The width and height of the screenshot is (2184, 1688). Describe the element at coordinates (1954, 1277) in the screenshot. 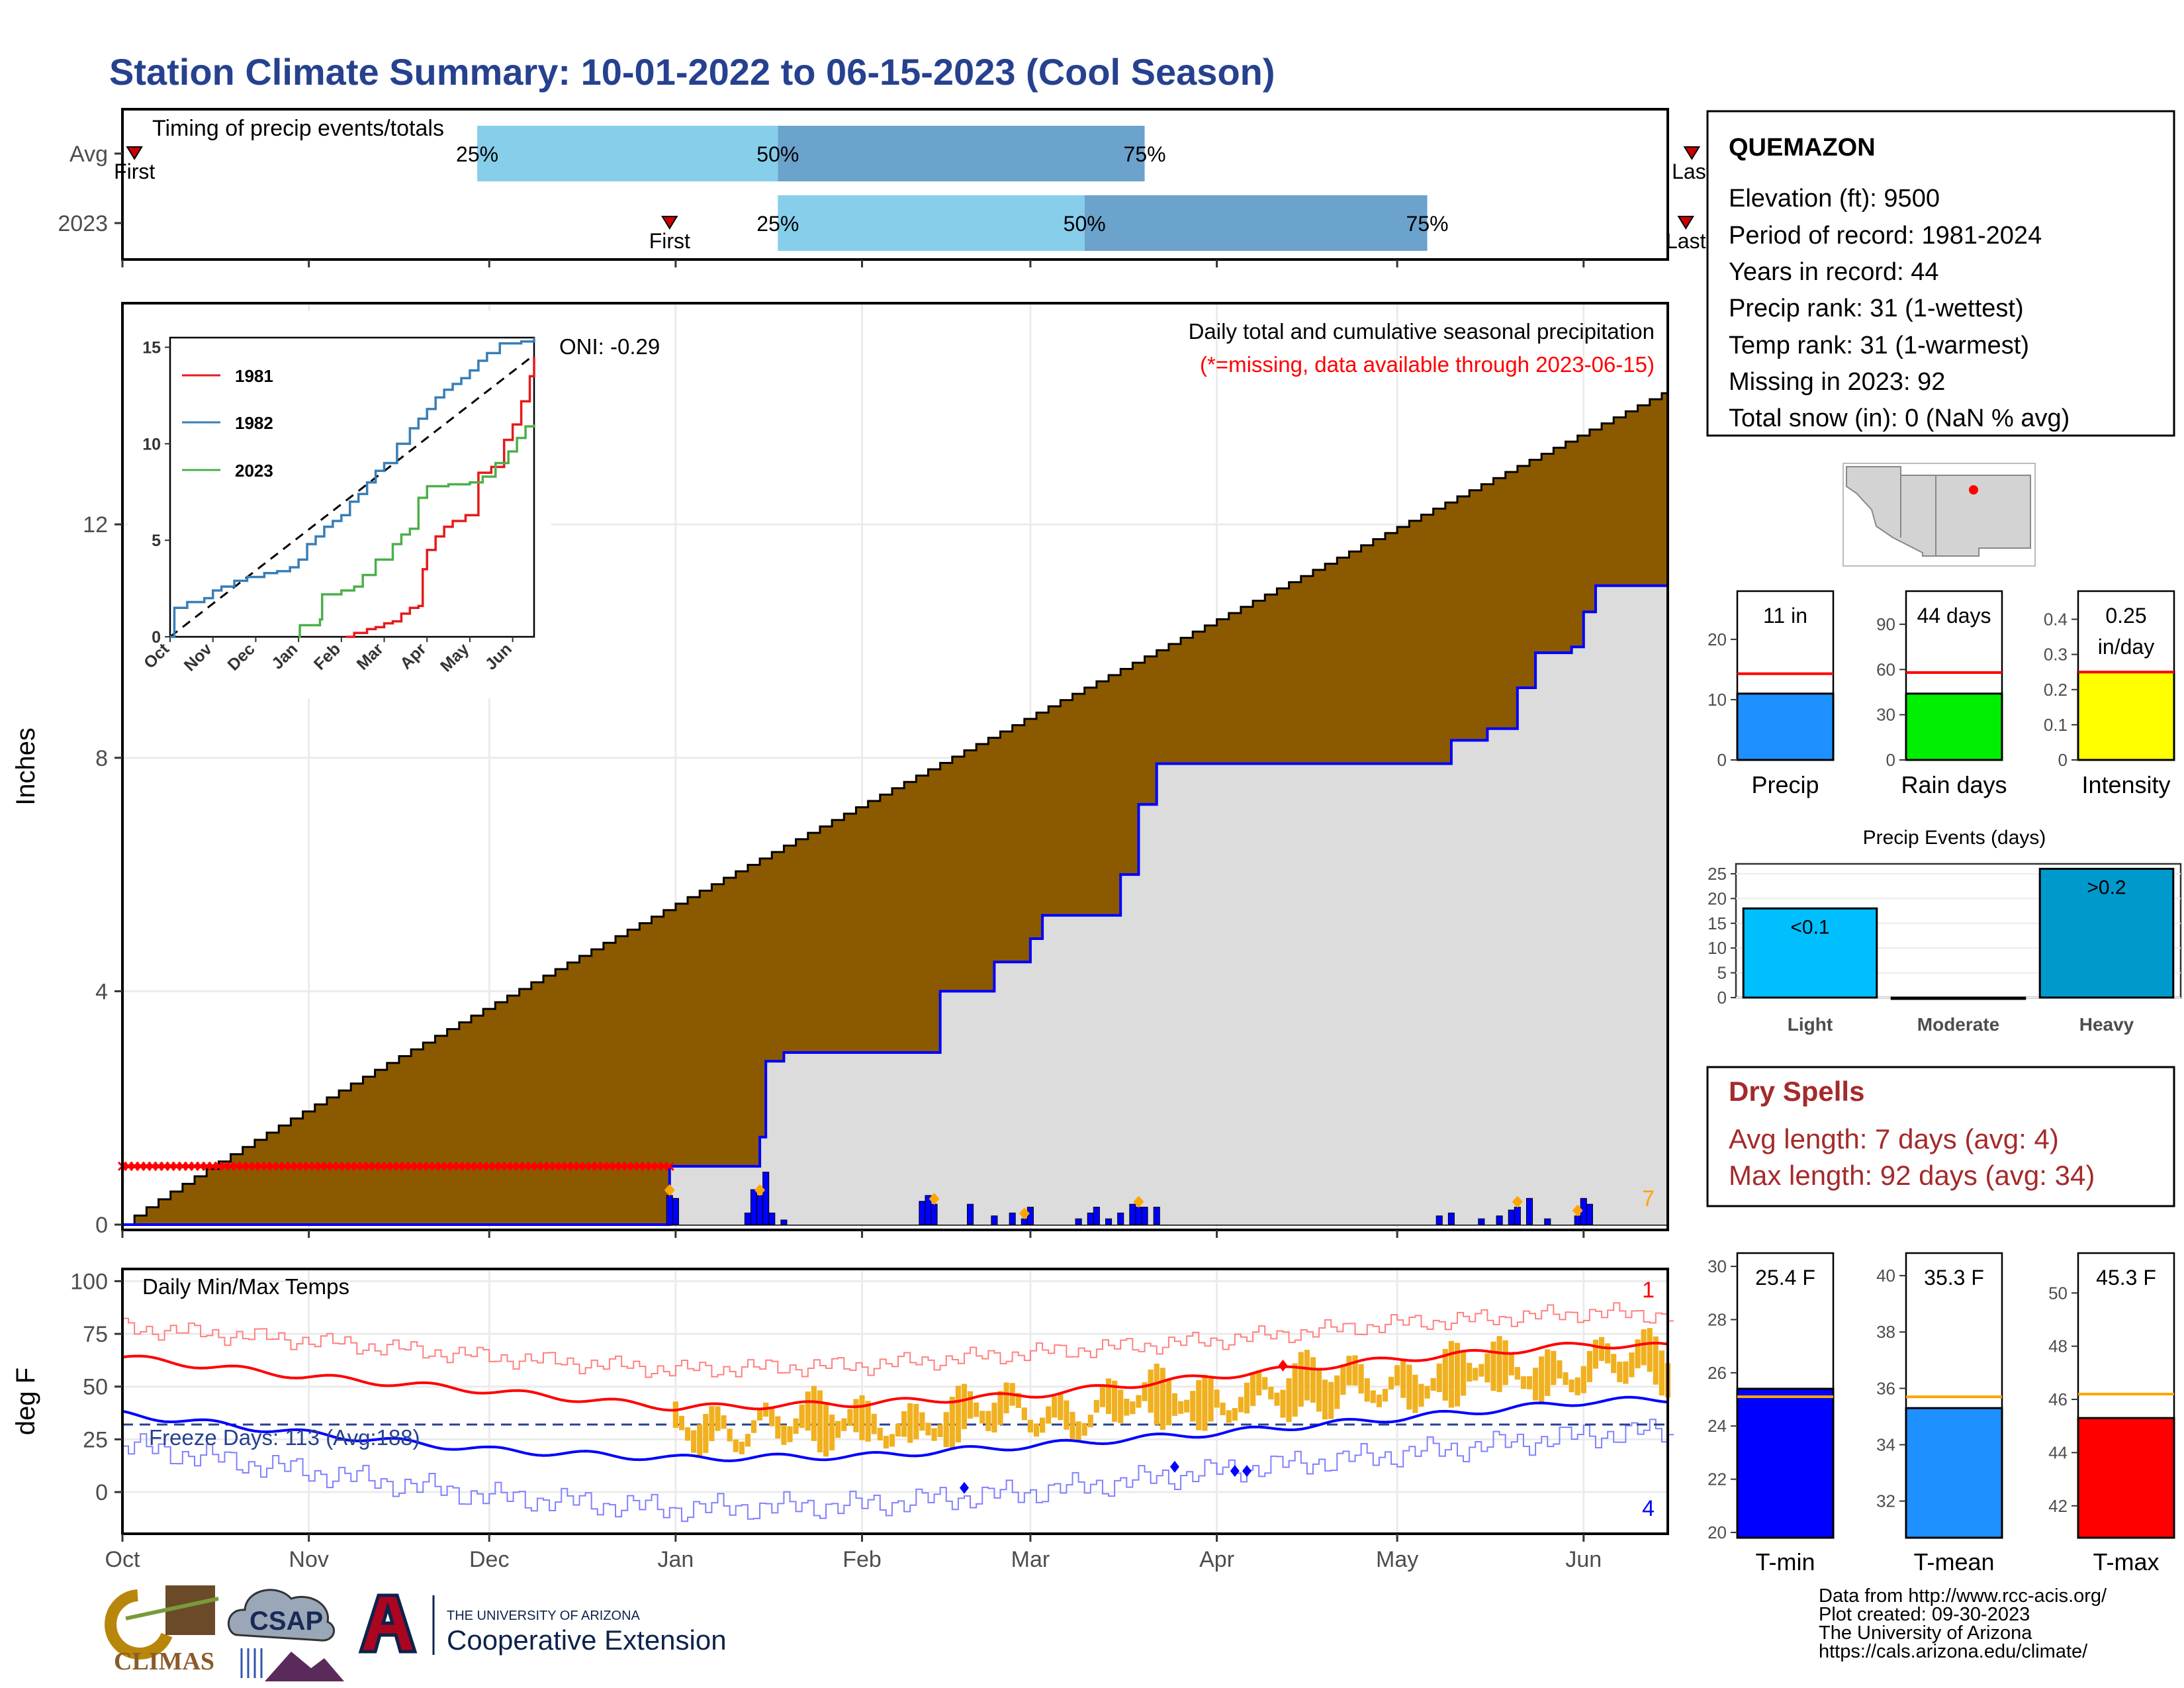

I see `temp-gauge-1-value-label: 35.3 F` at that location.